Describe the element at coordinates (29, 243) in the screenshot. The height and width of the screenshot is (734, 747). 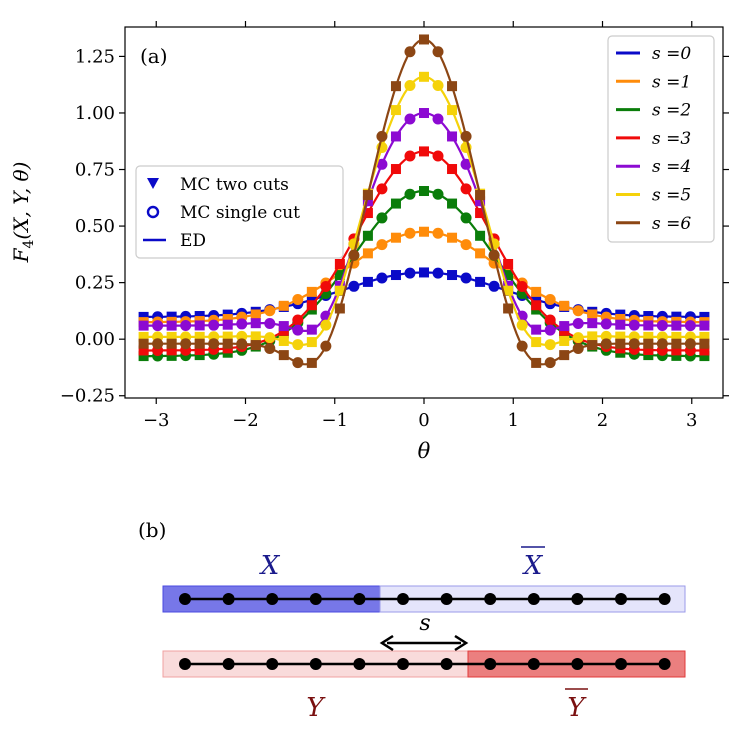
I see `y-label-sub: 4` at that location.